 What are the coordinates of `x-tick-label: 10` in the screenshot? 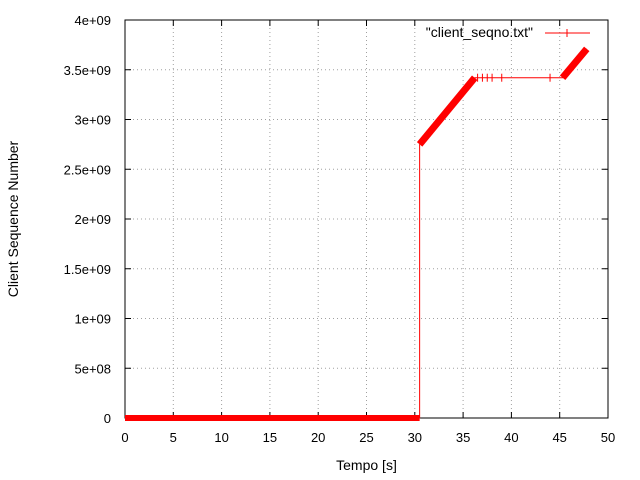 It's located at (221, 437).